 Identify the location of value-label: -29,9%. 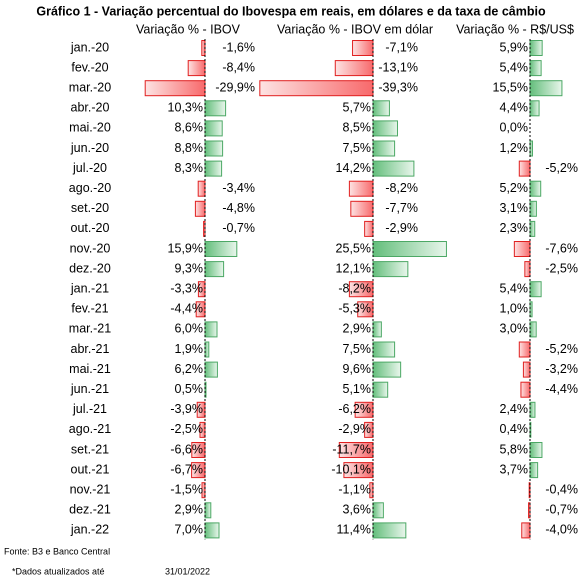
(235, 87).